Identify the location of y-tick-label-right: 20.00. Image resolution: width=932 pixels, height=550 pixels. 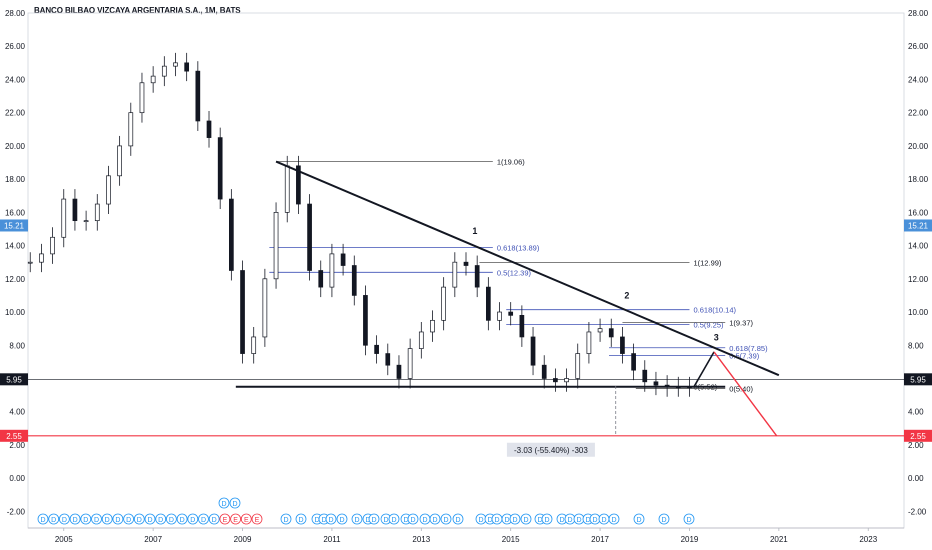
(918, 146).